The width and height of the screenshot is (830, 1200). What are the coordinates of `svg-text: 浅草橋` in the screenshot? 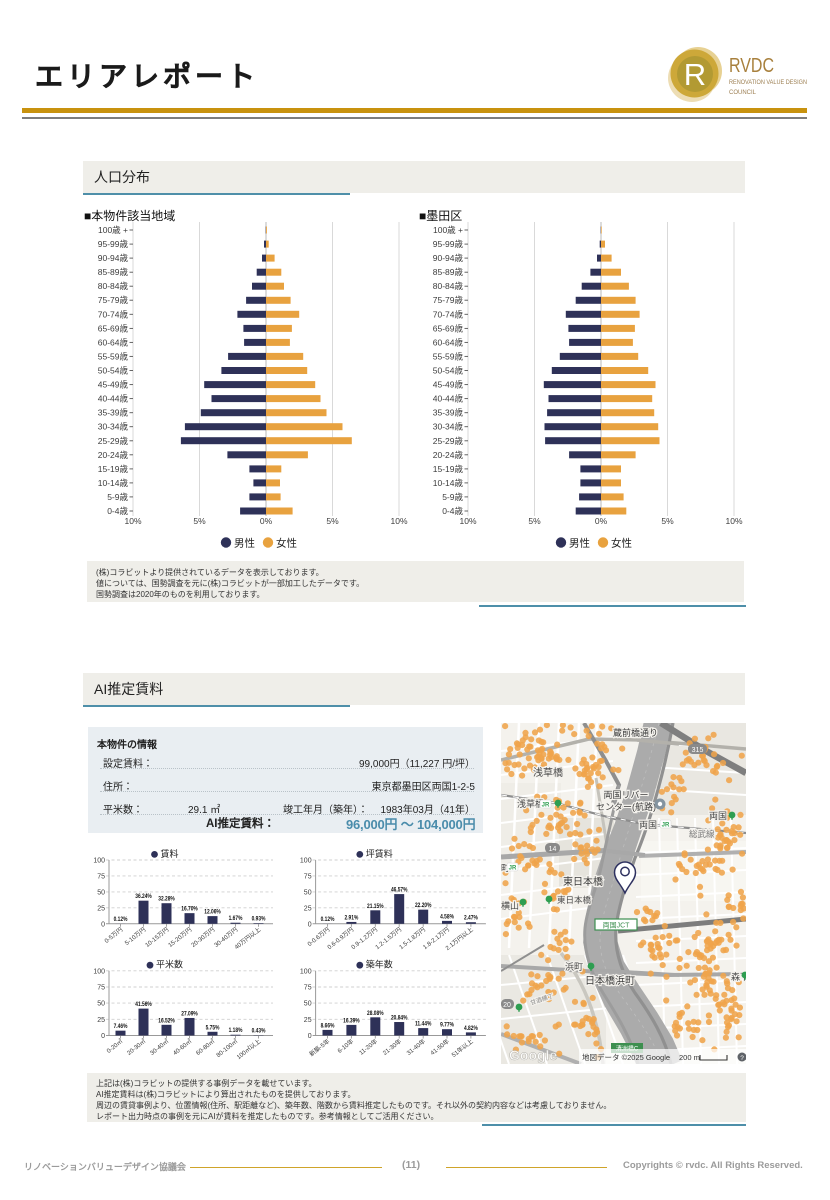 It's located at (530, 803).